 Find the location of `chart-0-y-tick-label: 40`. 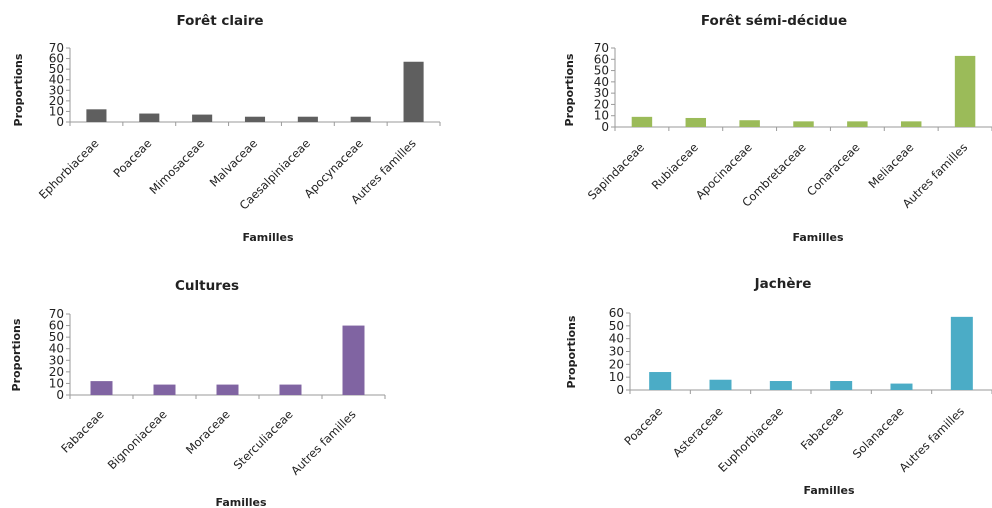

chart-0-y-tick-label: 40 is located at coordinates (56, 80).